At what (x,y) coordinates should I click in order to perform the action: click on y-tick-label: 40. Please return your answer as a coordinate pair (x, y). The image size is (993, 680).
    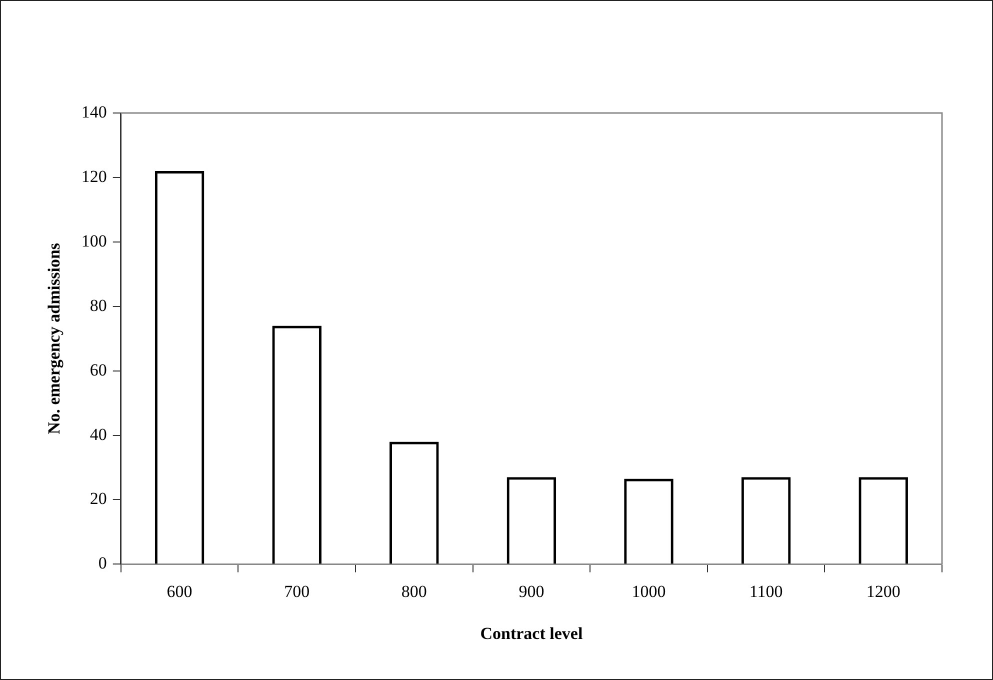
    Looking at the image, I should click on (98, 434).